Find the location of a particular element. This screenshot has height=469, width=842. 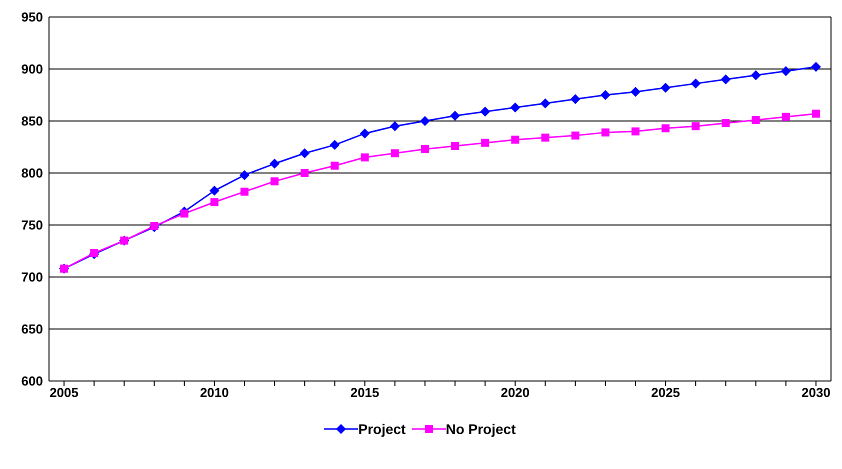

y-tick-label: 950 is located at coordinates (32, 17).